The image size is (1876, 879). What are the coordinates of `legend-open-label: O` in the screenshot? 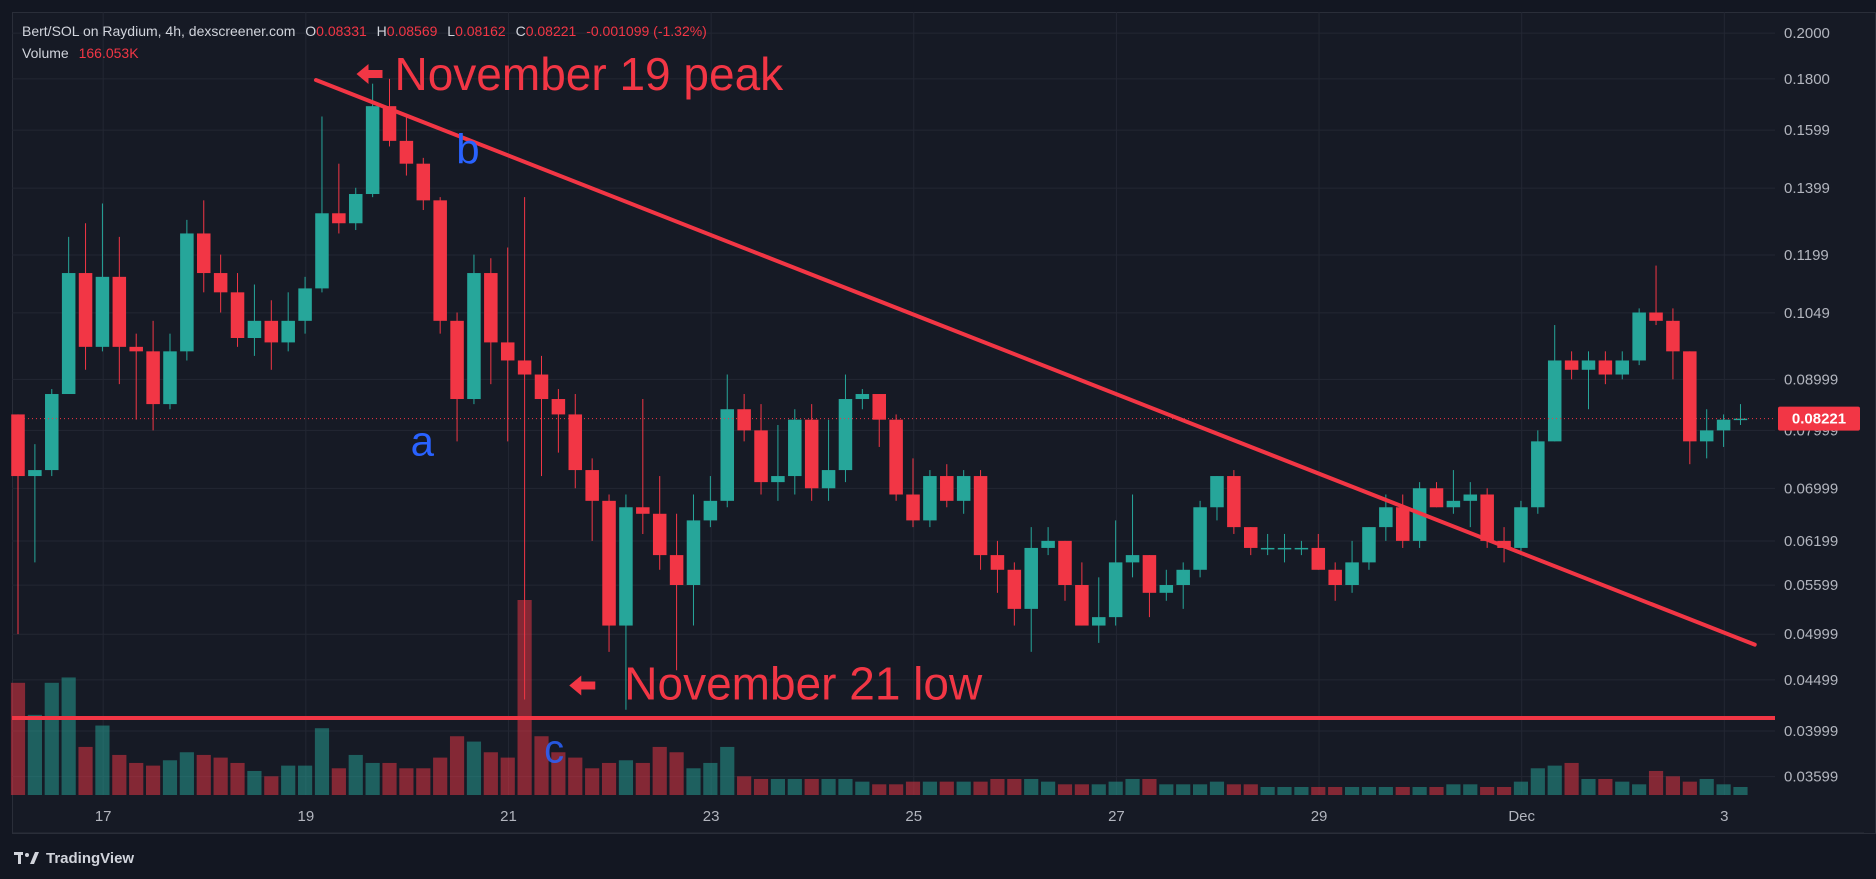 It's located at (311, 31).